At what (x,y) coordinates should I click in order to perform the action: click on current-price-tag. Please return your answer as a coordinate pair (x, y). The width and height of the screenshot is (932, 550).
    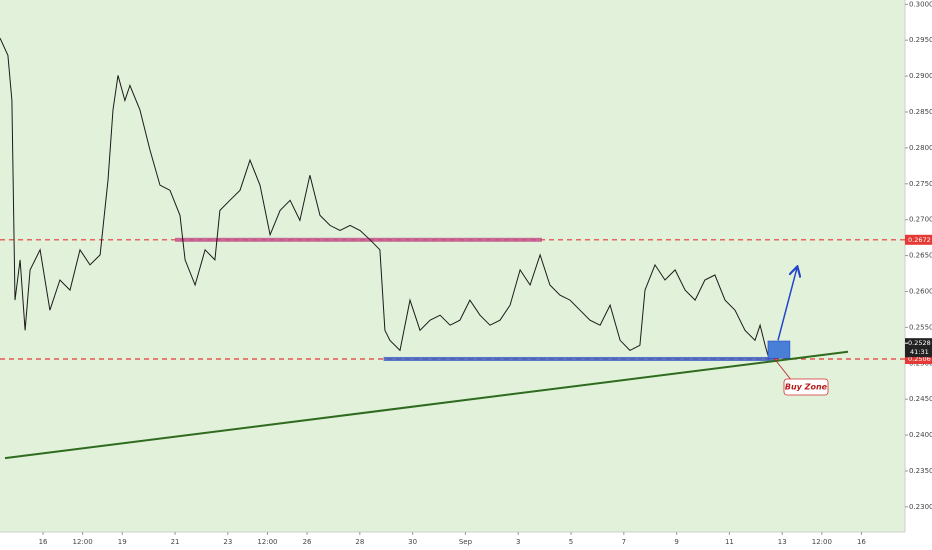
    Looking at the image, I should click on (918, 348).